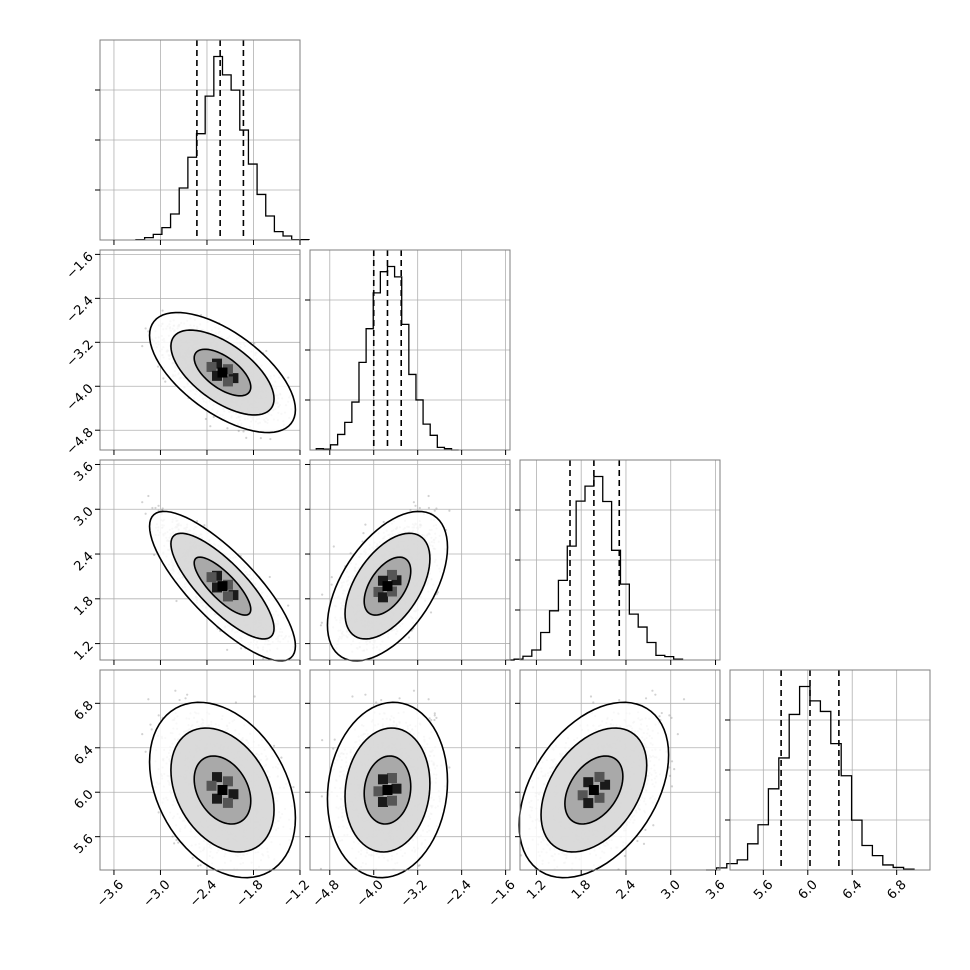  Describe the element at coordinates (808, 889) in the screenshot. I see `x-tick-label: 6.0` at that location.